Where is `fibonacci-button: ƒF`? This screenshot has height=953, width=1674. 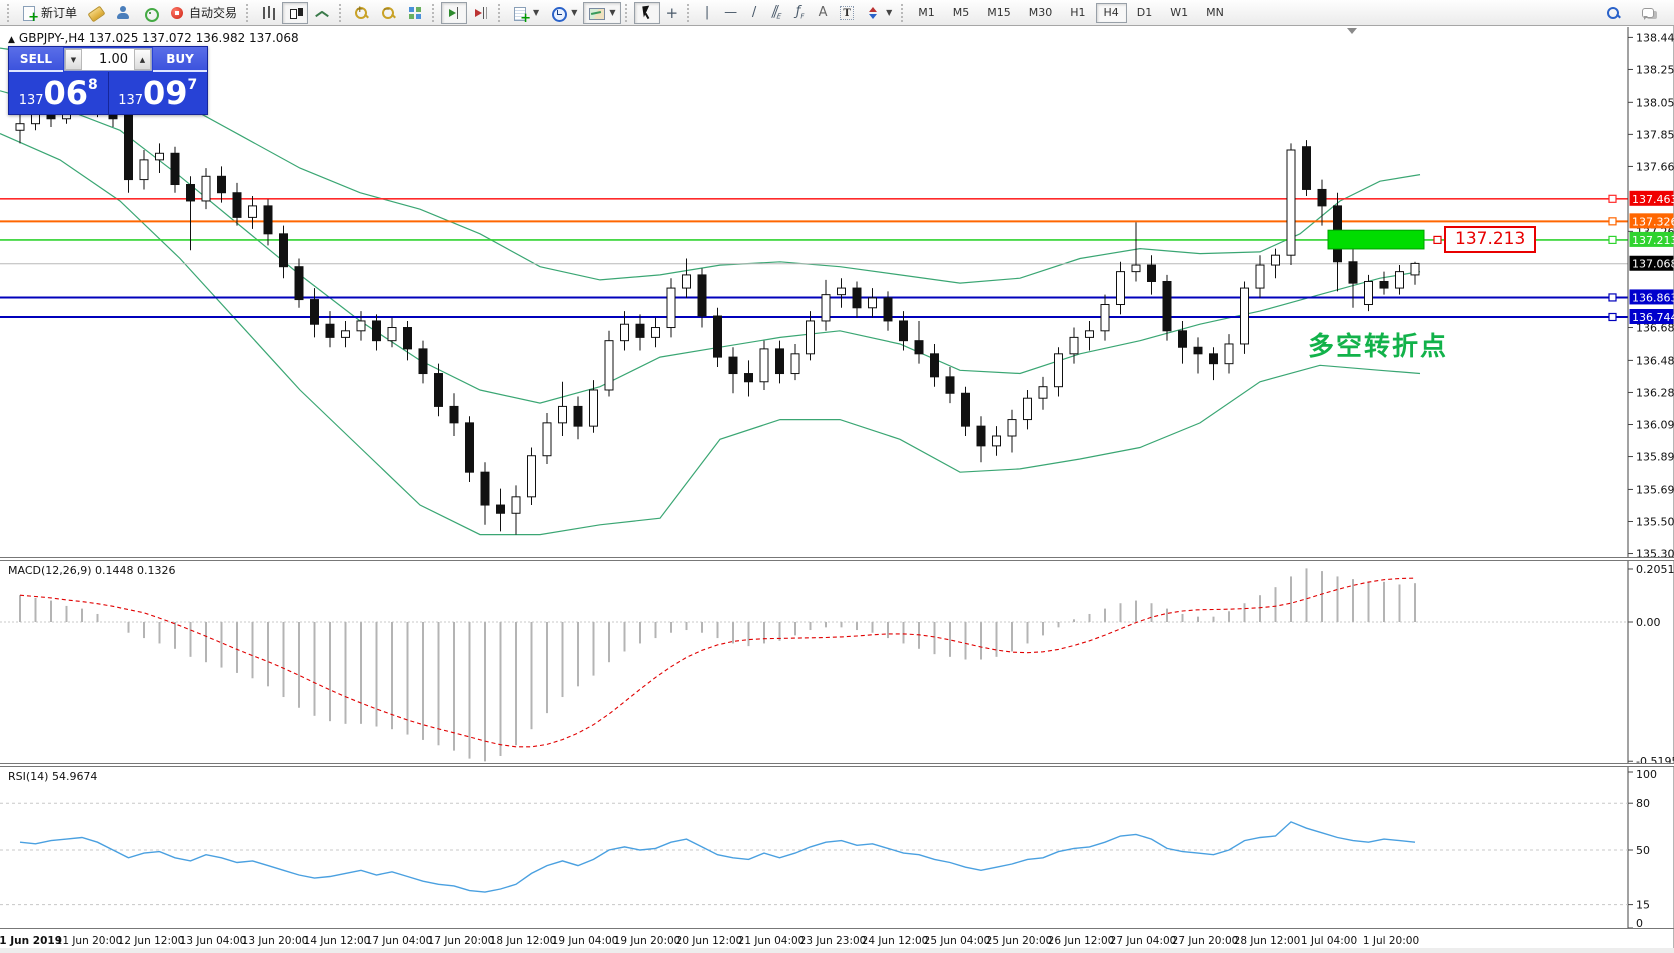
fibonacci-button: ƒF is located at coordinates (800, 13).